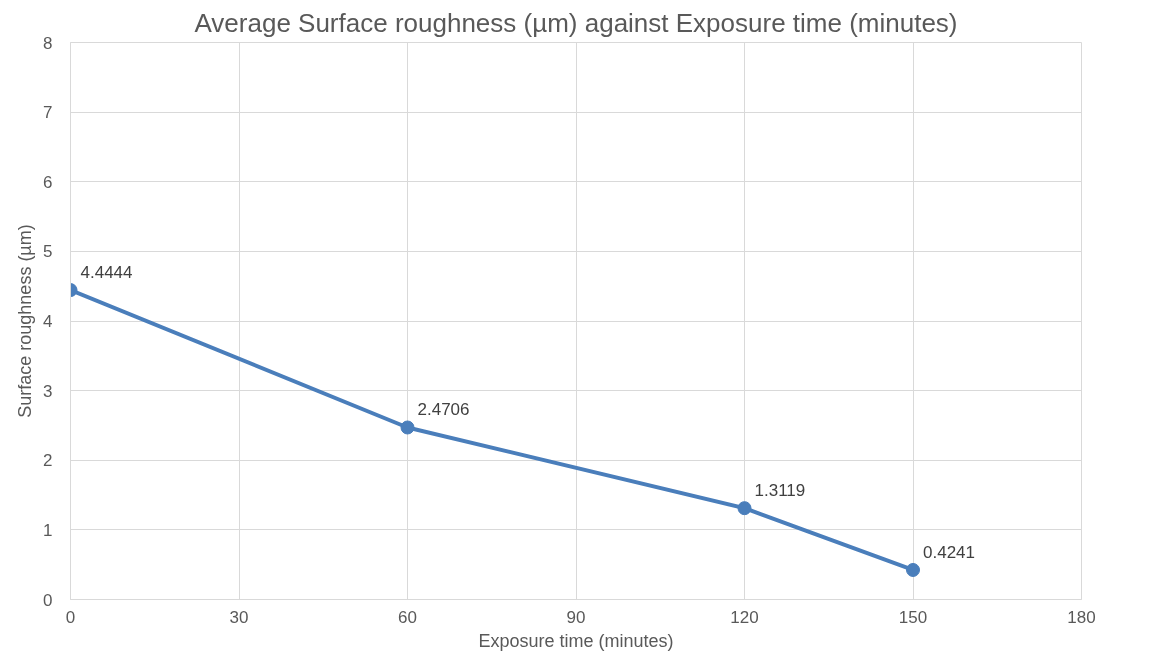  What do you see at coordinates (239, 617) in the screenshot?
I see `x-tick-label: 30` at bounding box center [239, 617].